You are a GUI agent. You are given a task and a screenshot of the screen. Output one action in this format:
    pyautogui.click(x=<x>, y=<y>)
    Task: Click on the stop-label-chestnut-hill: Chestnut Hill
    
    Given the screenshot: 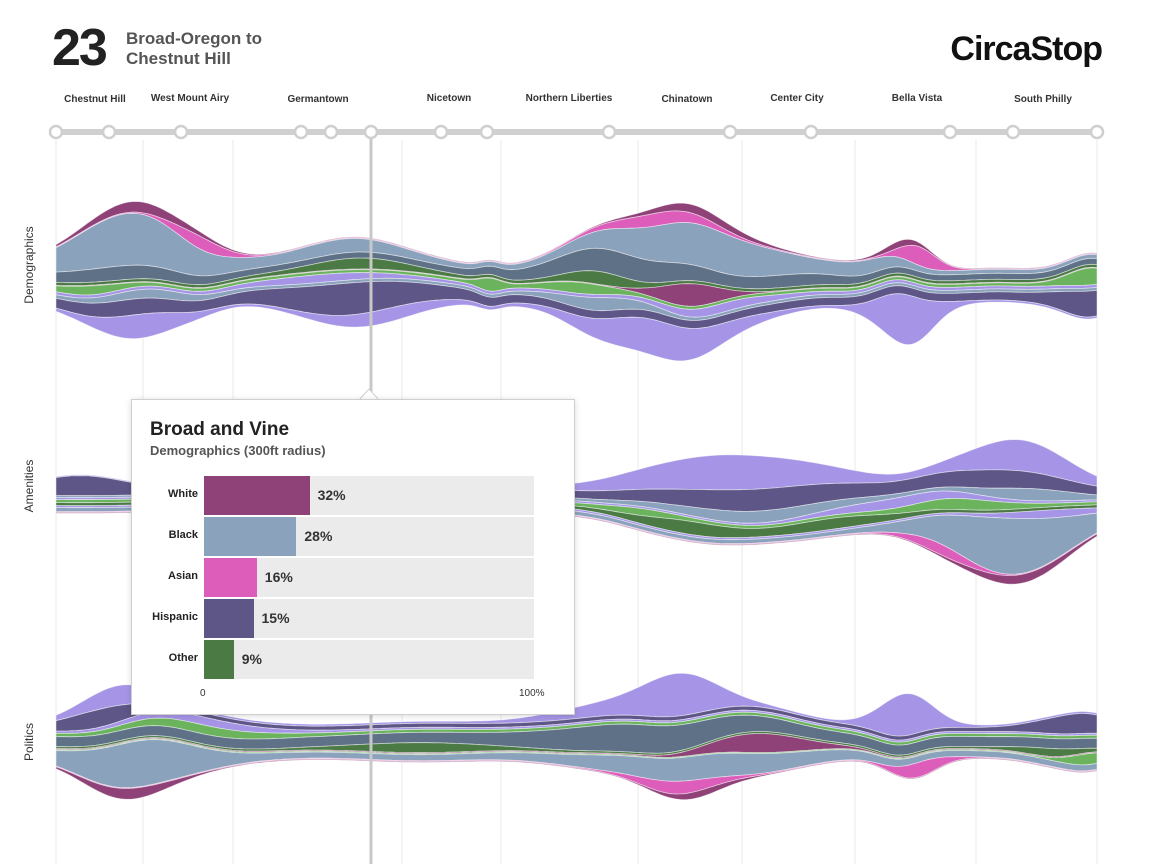 What is the action you would take?
    pyautogui.click(x=95, y=99)
    